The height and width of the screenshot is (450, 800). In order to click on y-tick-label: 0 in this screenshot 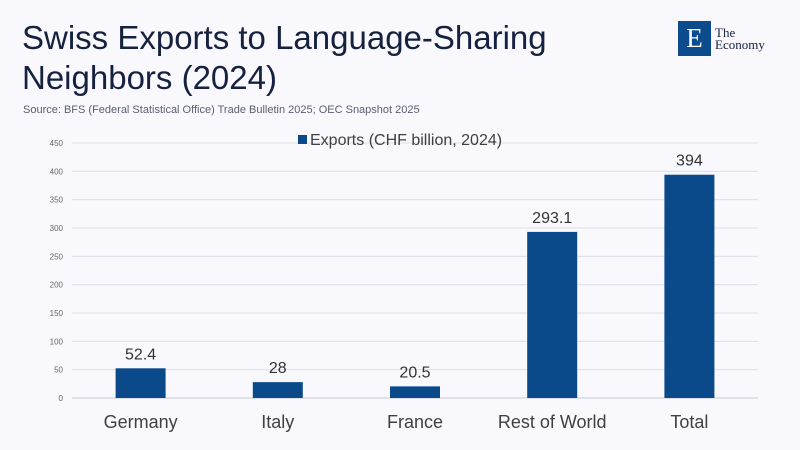, I will do `click(61, 398)`.